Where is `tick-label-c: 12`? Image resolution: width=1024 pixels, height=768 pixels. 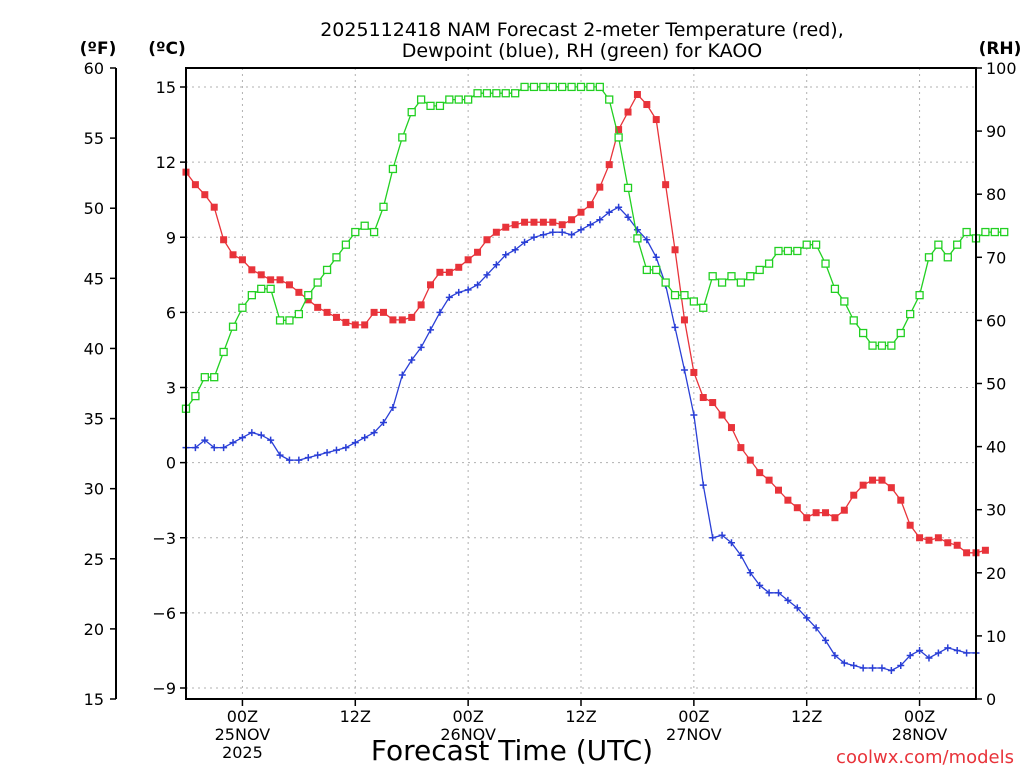
tick-label-c: 12 is located at coordinates (166, 162).